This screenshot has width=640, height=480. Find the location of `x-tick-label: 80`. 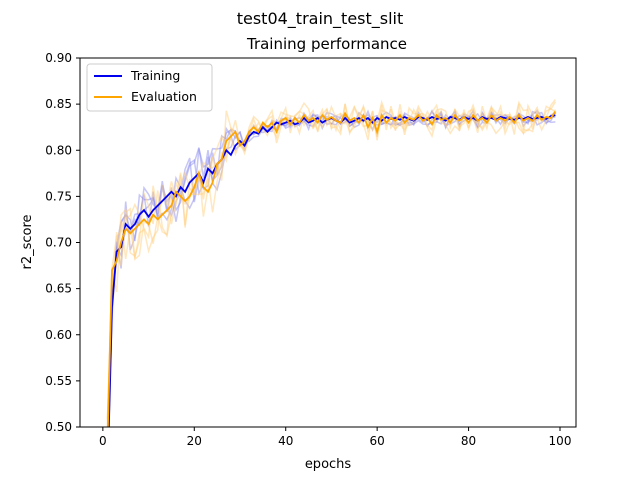

x-tick-label: 80 is located at coordinates (468, 441).